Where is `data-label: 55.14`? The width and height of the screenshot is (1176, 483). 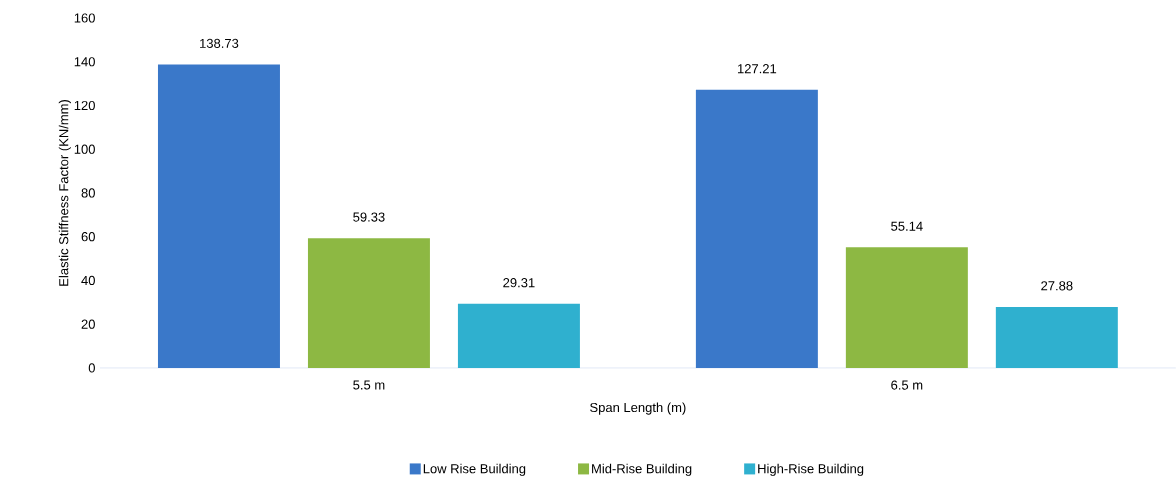 data-label: 55.14 is located at coordinates (907, 226).